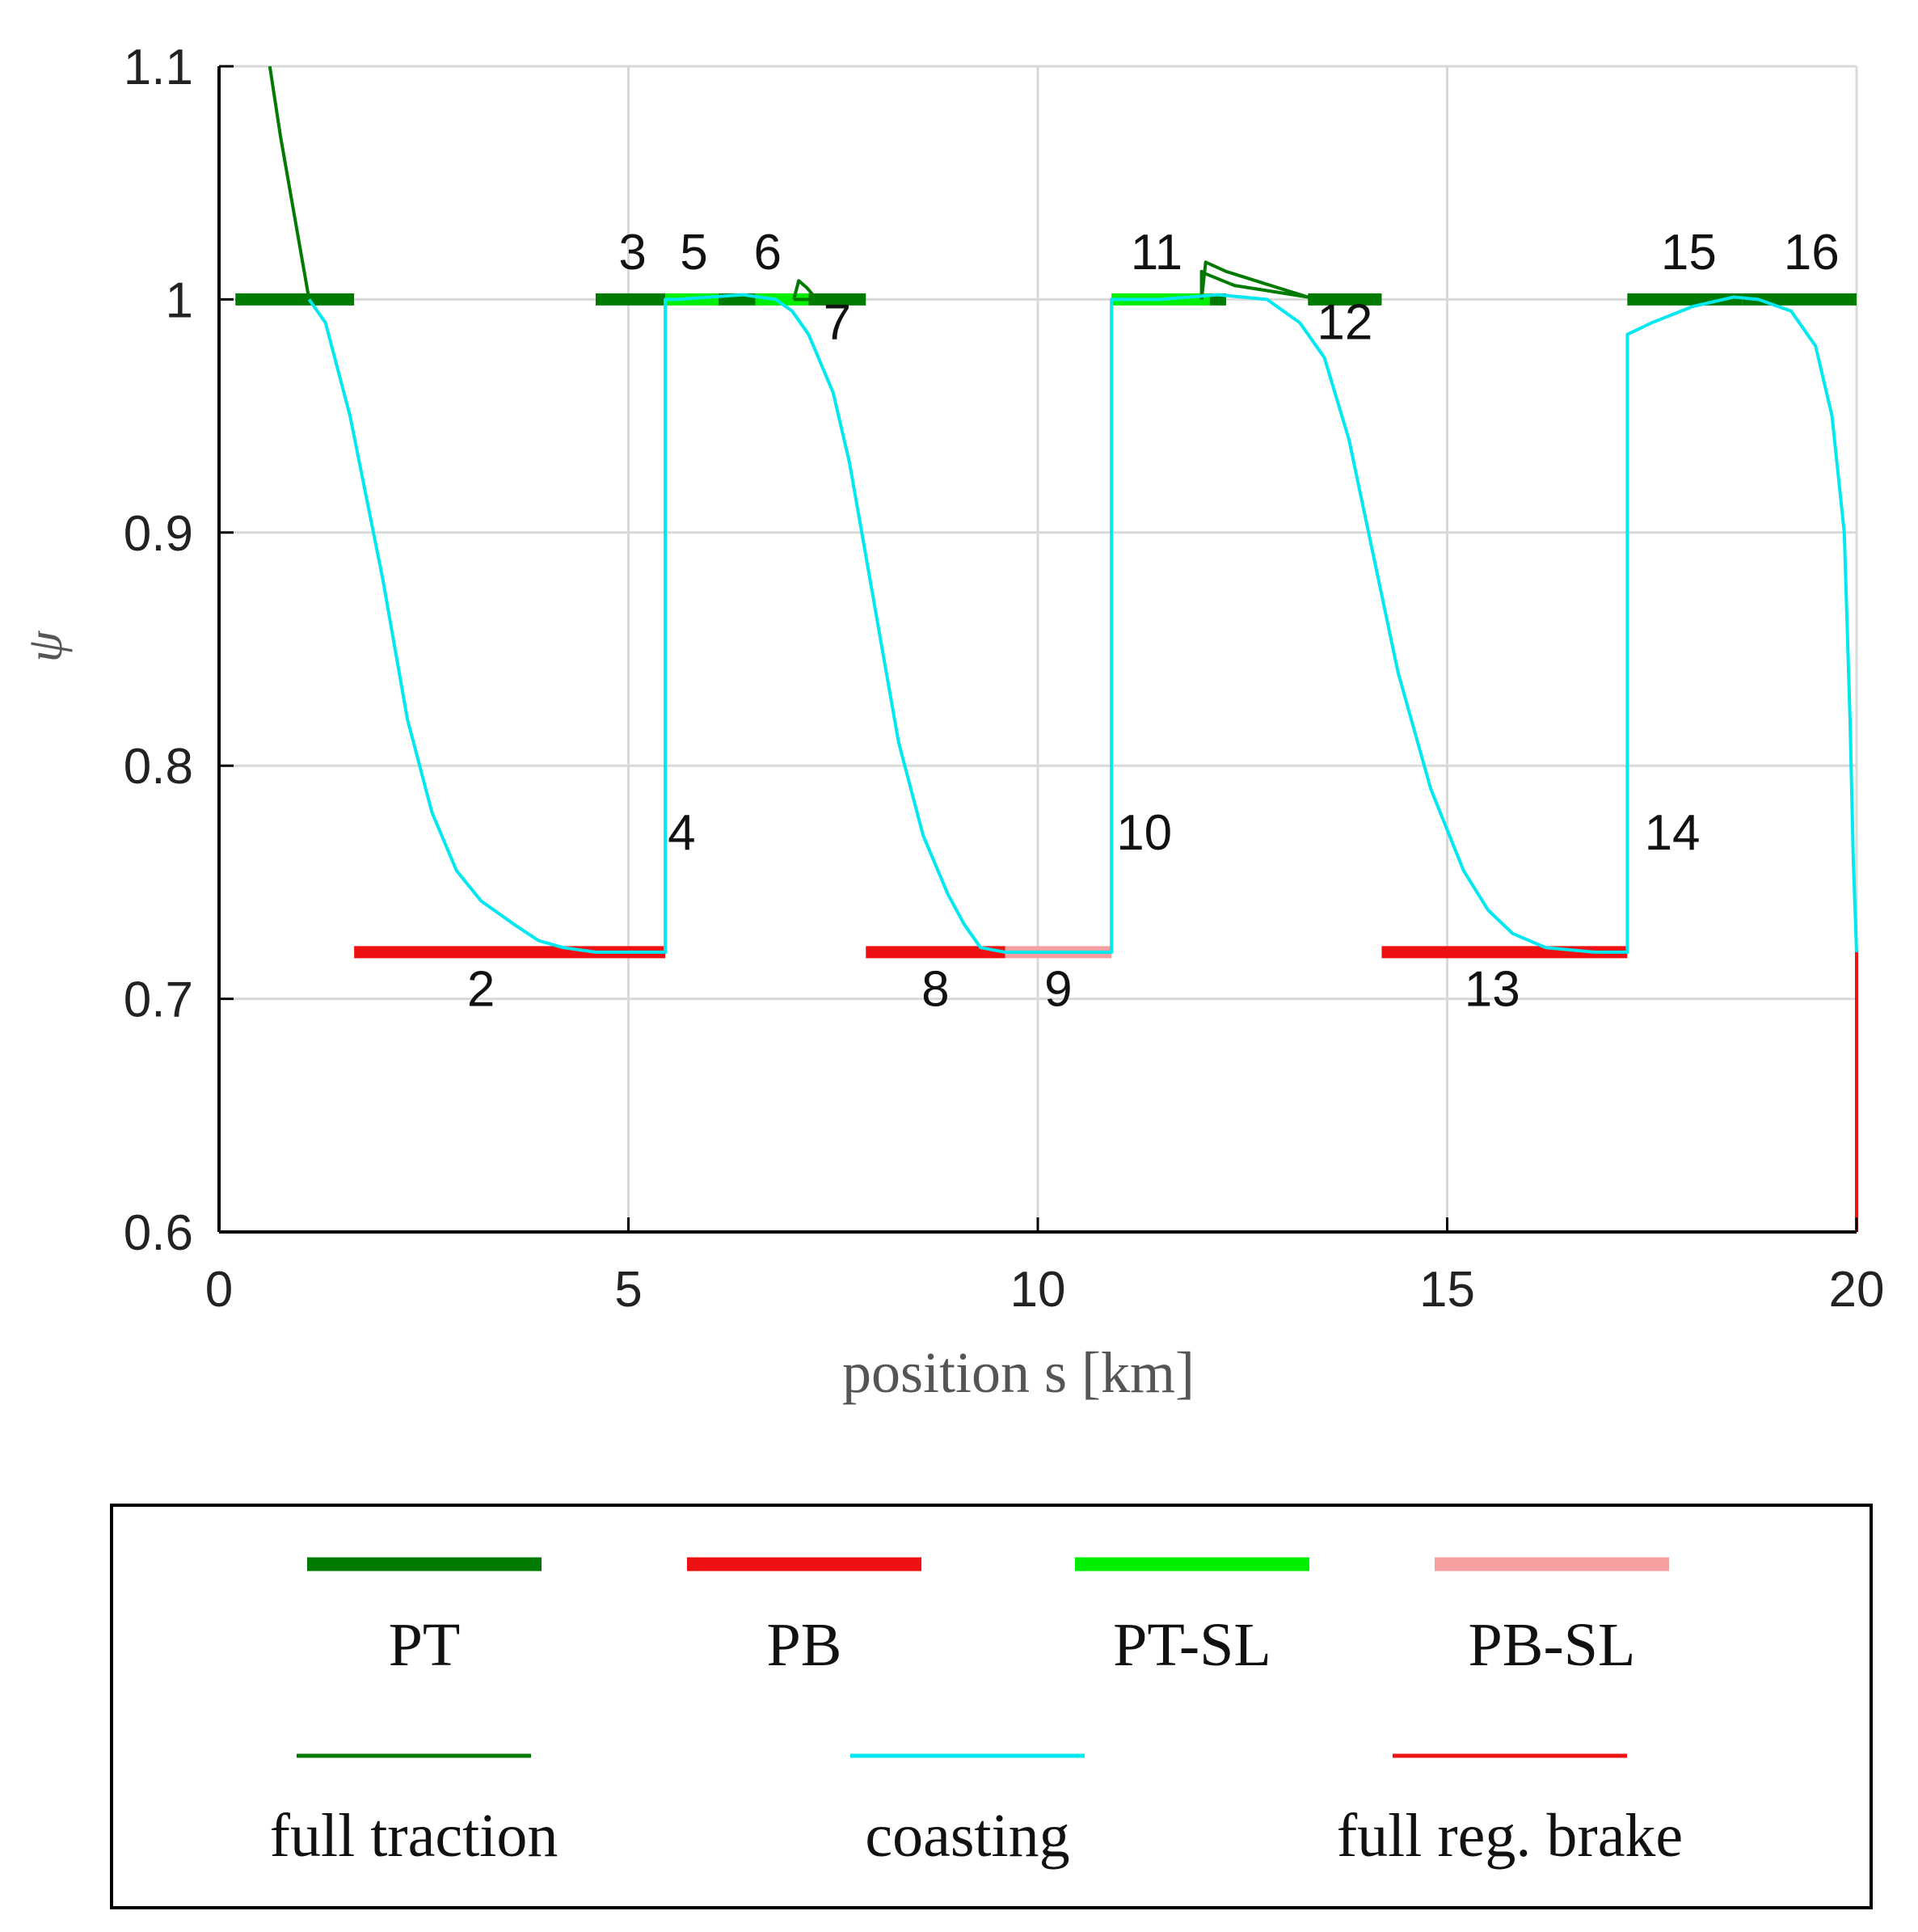  Describe the element at coordinates (158, 767) in the screenshot. I see `y-tick-label-2: 0.8` at that location.